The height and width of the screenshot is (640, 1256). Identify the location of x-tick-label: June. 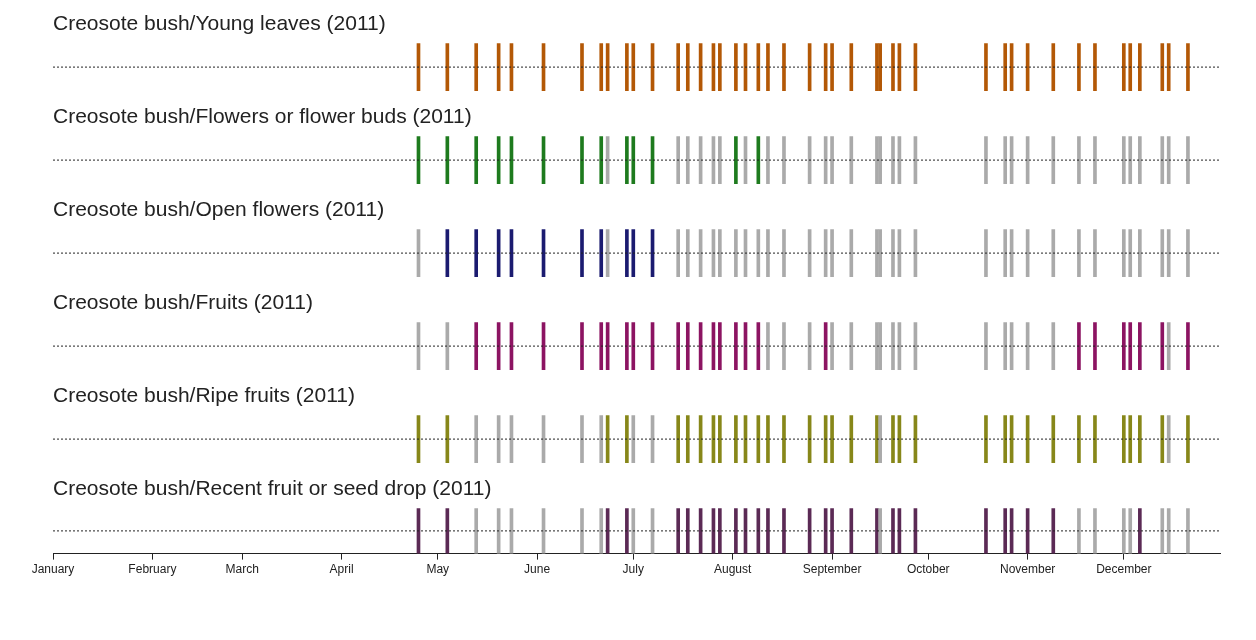
(537, 569).